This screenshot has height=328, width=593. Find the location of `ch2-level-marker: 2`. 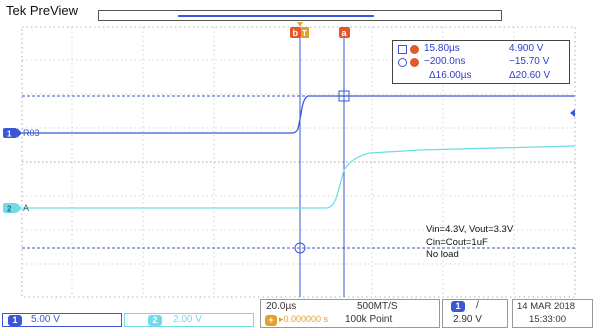

ch2-level-marker: 2 is located at coordinates (12, 208).